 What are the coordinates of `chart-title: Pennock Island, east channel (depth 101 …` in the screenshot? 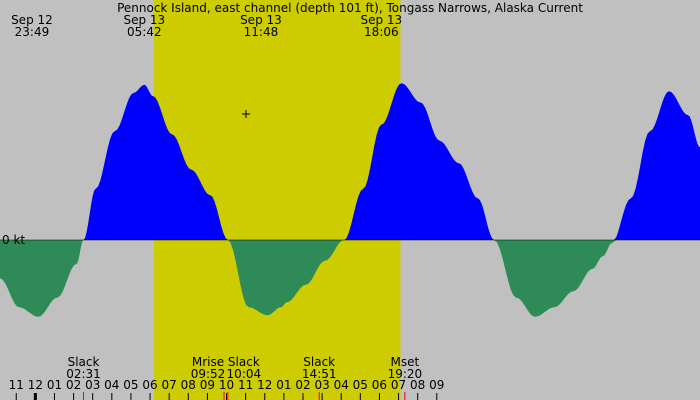 It's located at (350, 8).